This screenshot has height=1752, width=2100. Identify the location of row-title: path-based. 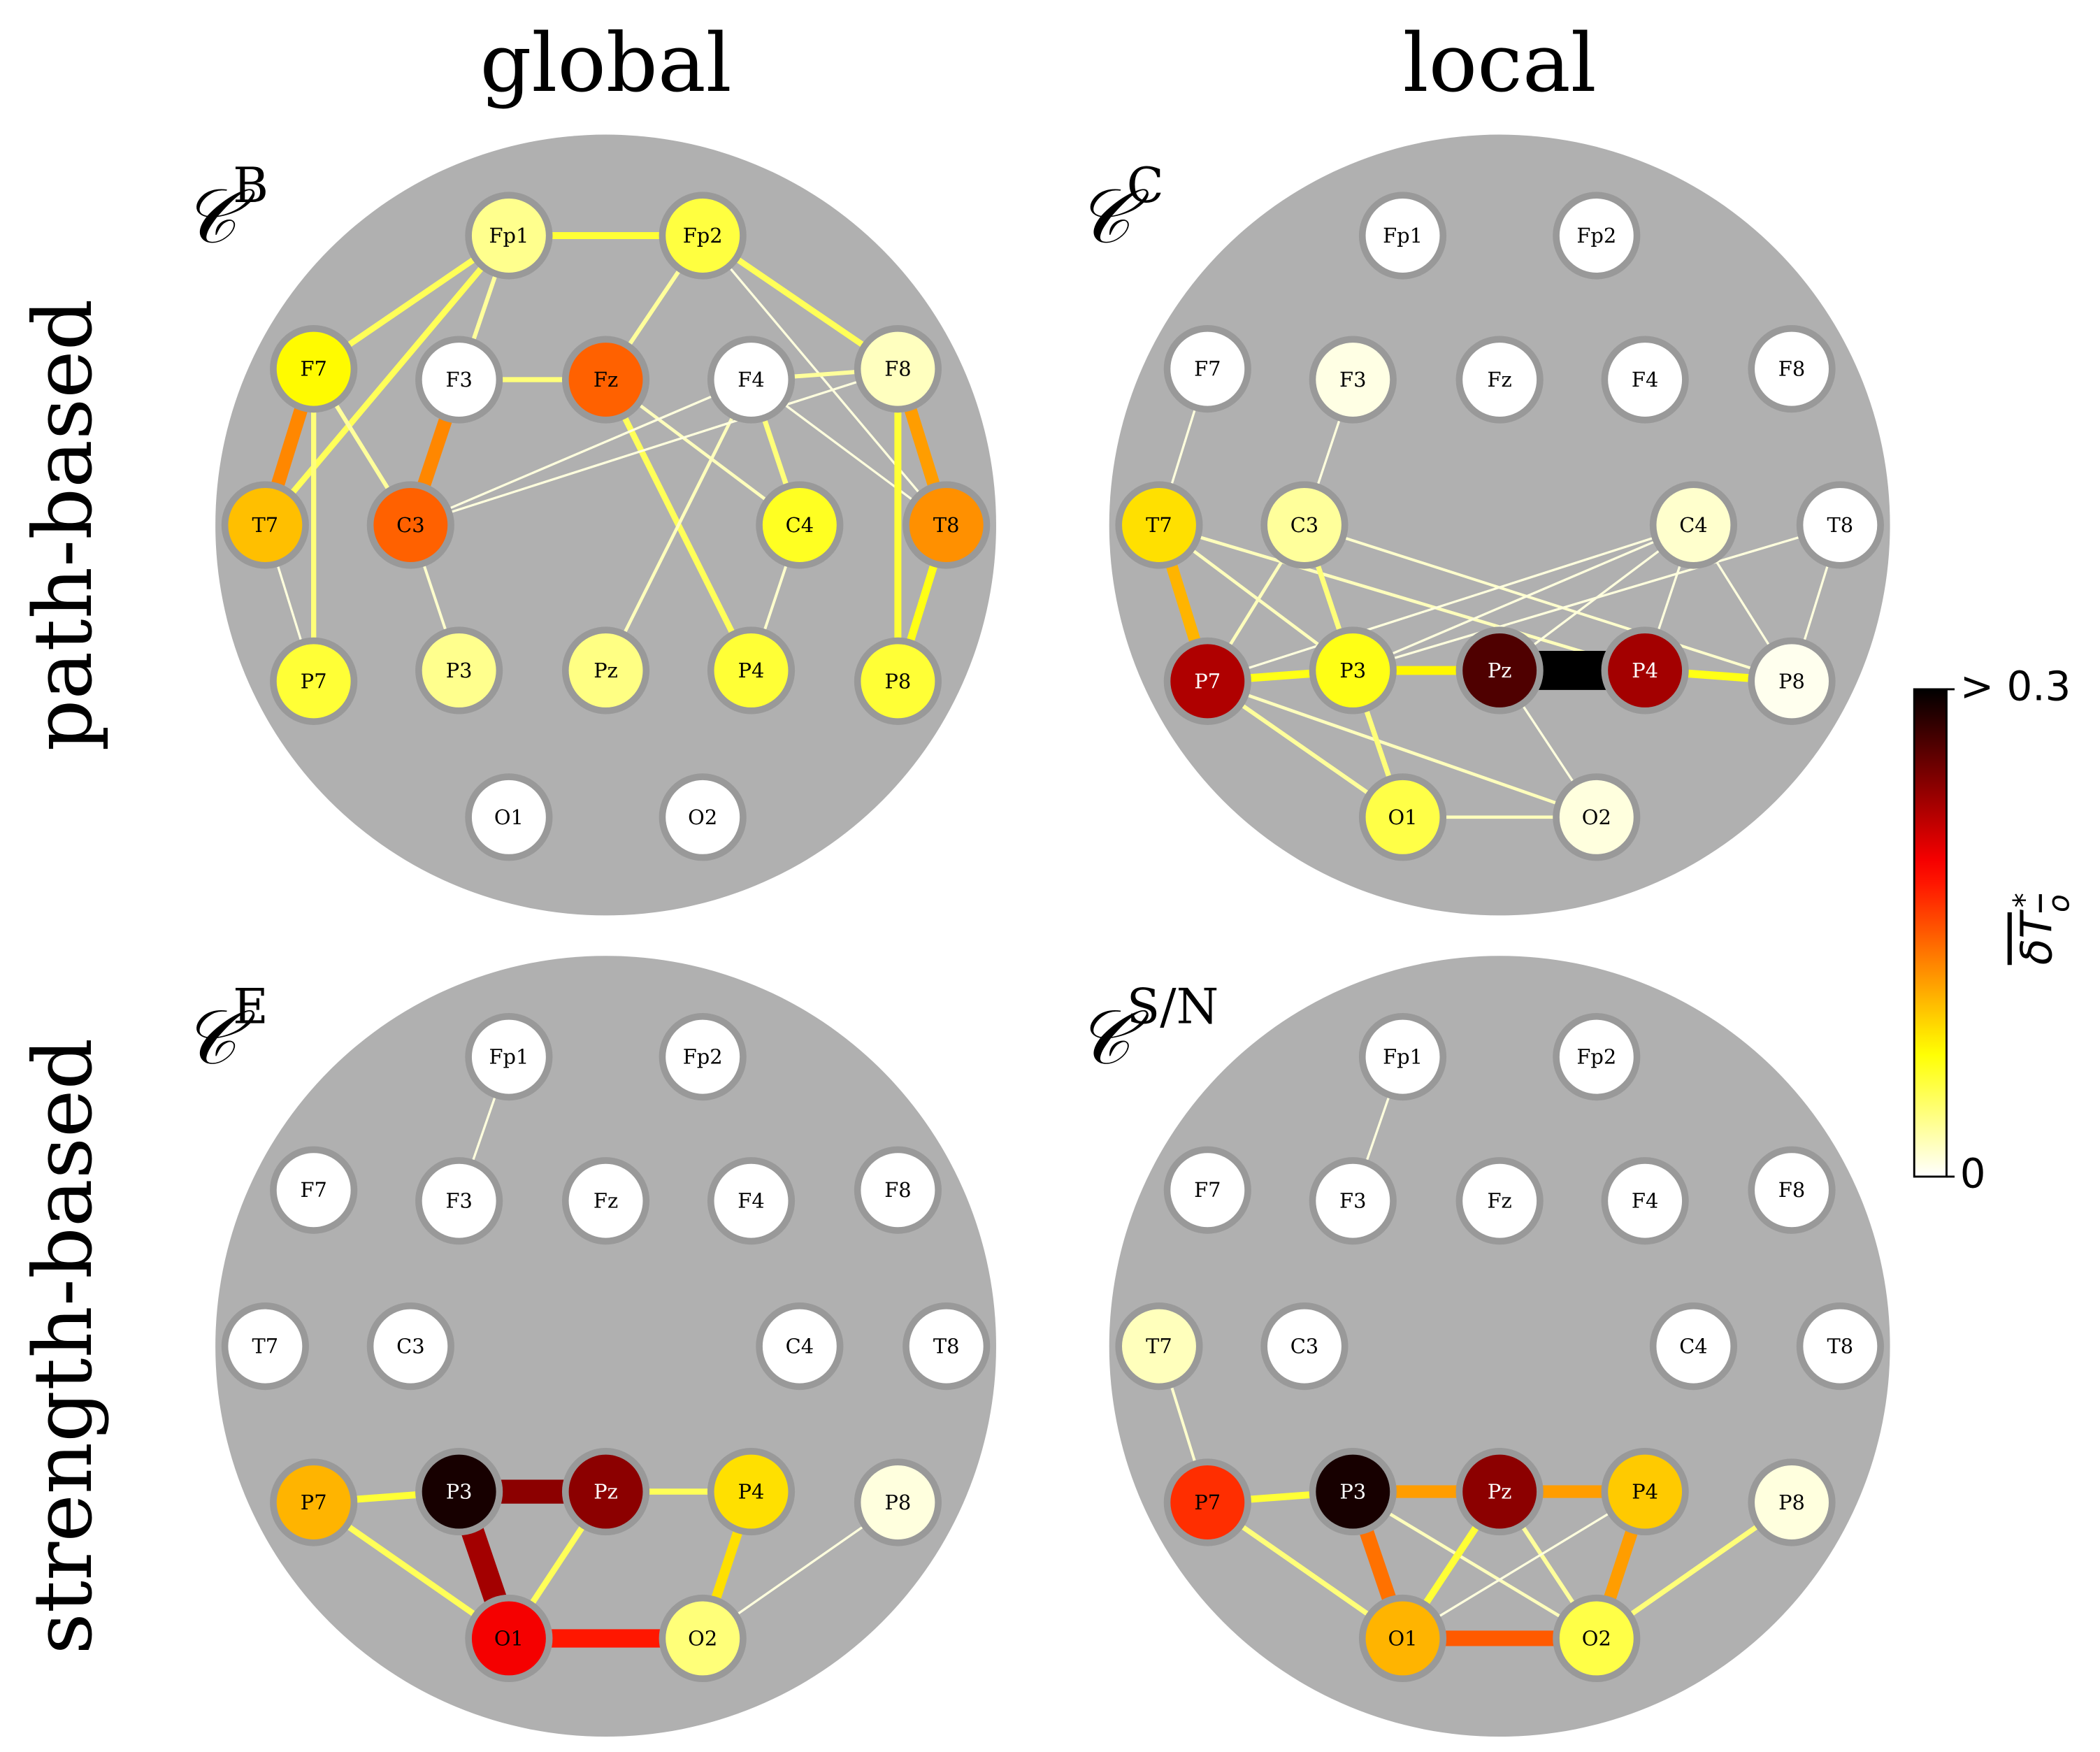
(63, 525).